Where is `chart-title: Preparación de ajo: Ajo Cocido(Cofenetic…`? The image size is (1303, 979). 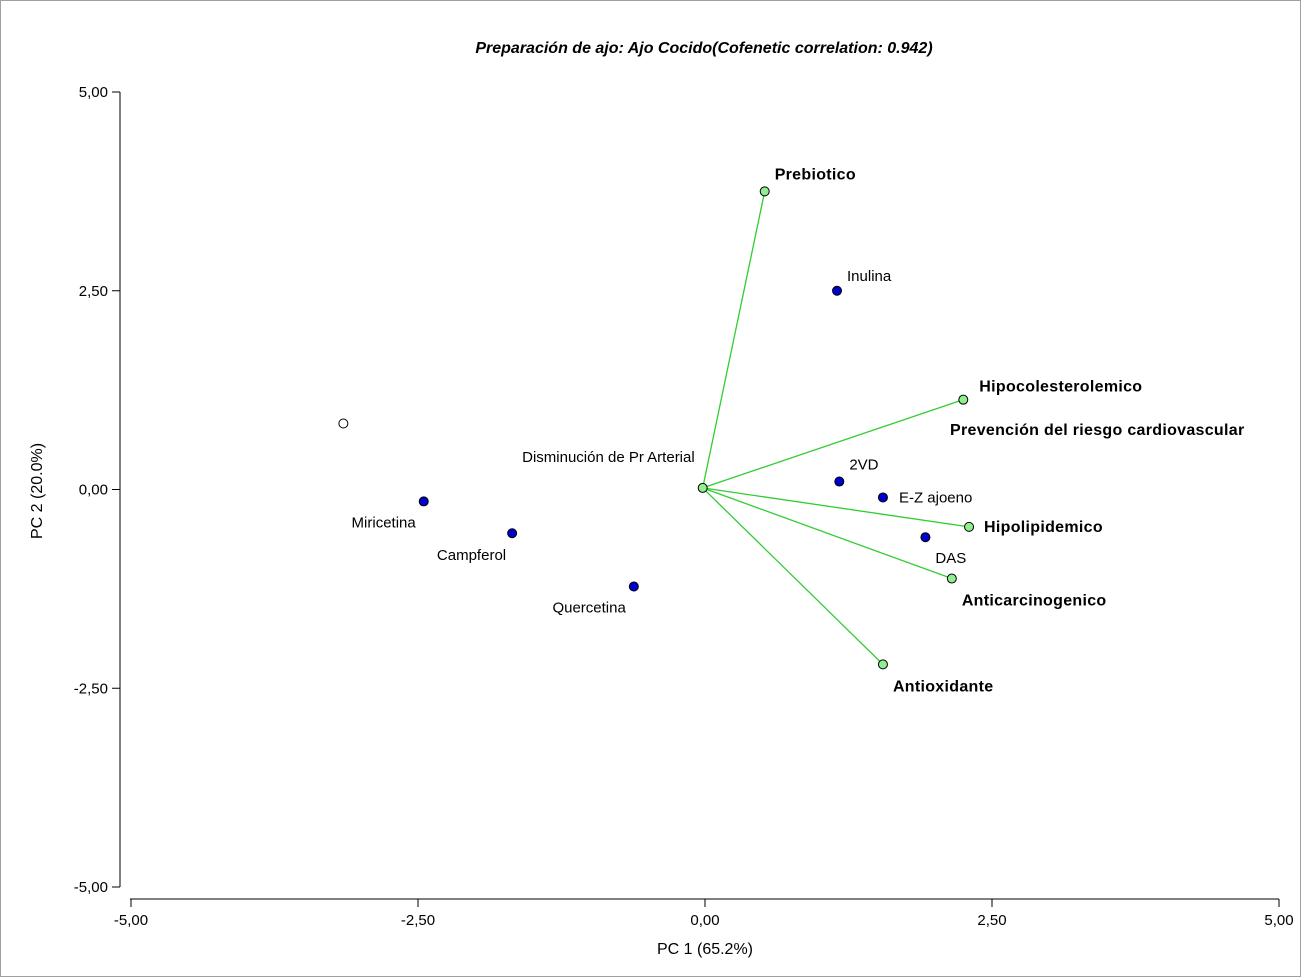
chart-title: Preparación de ajo: Ajo Cocido(Cofenetic… is located at coordinates (703, 48).